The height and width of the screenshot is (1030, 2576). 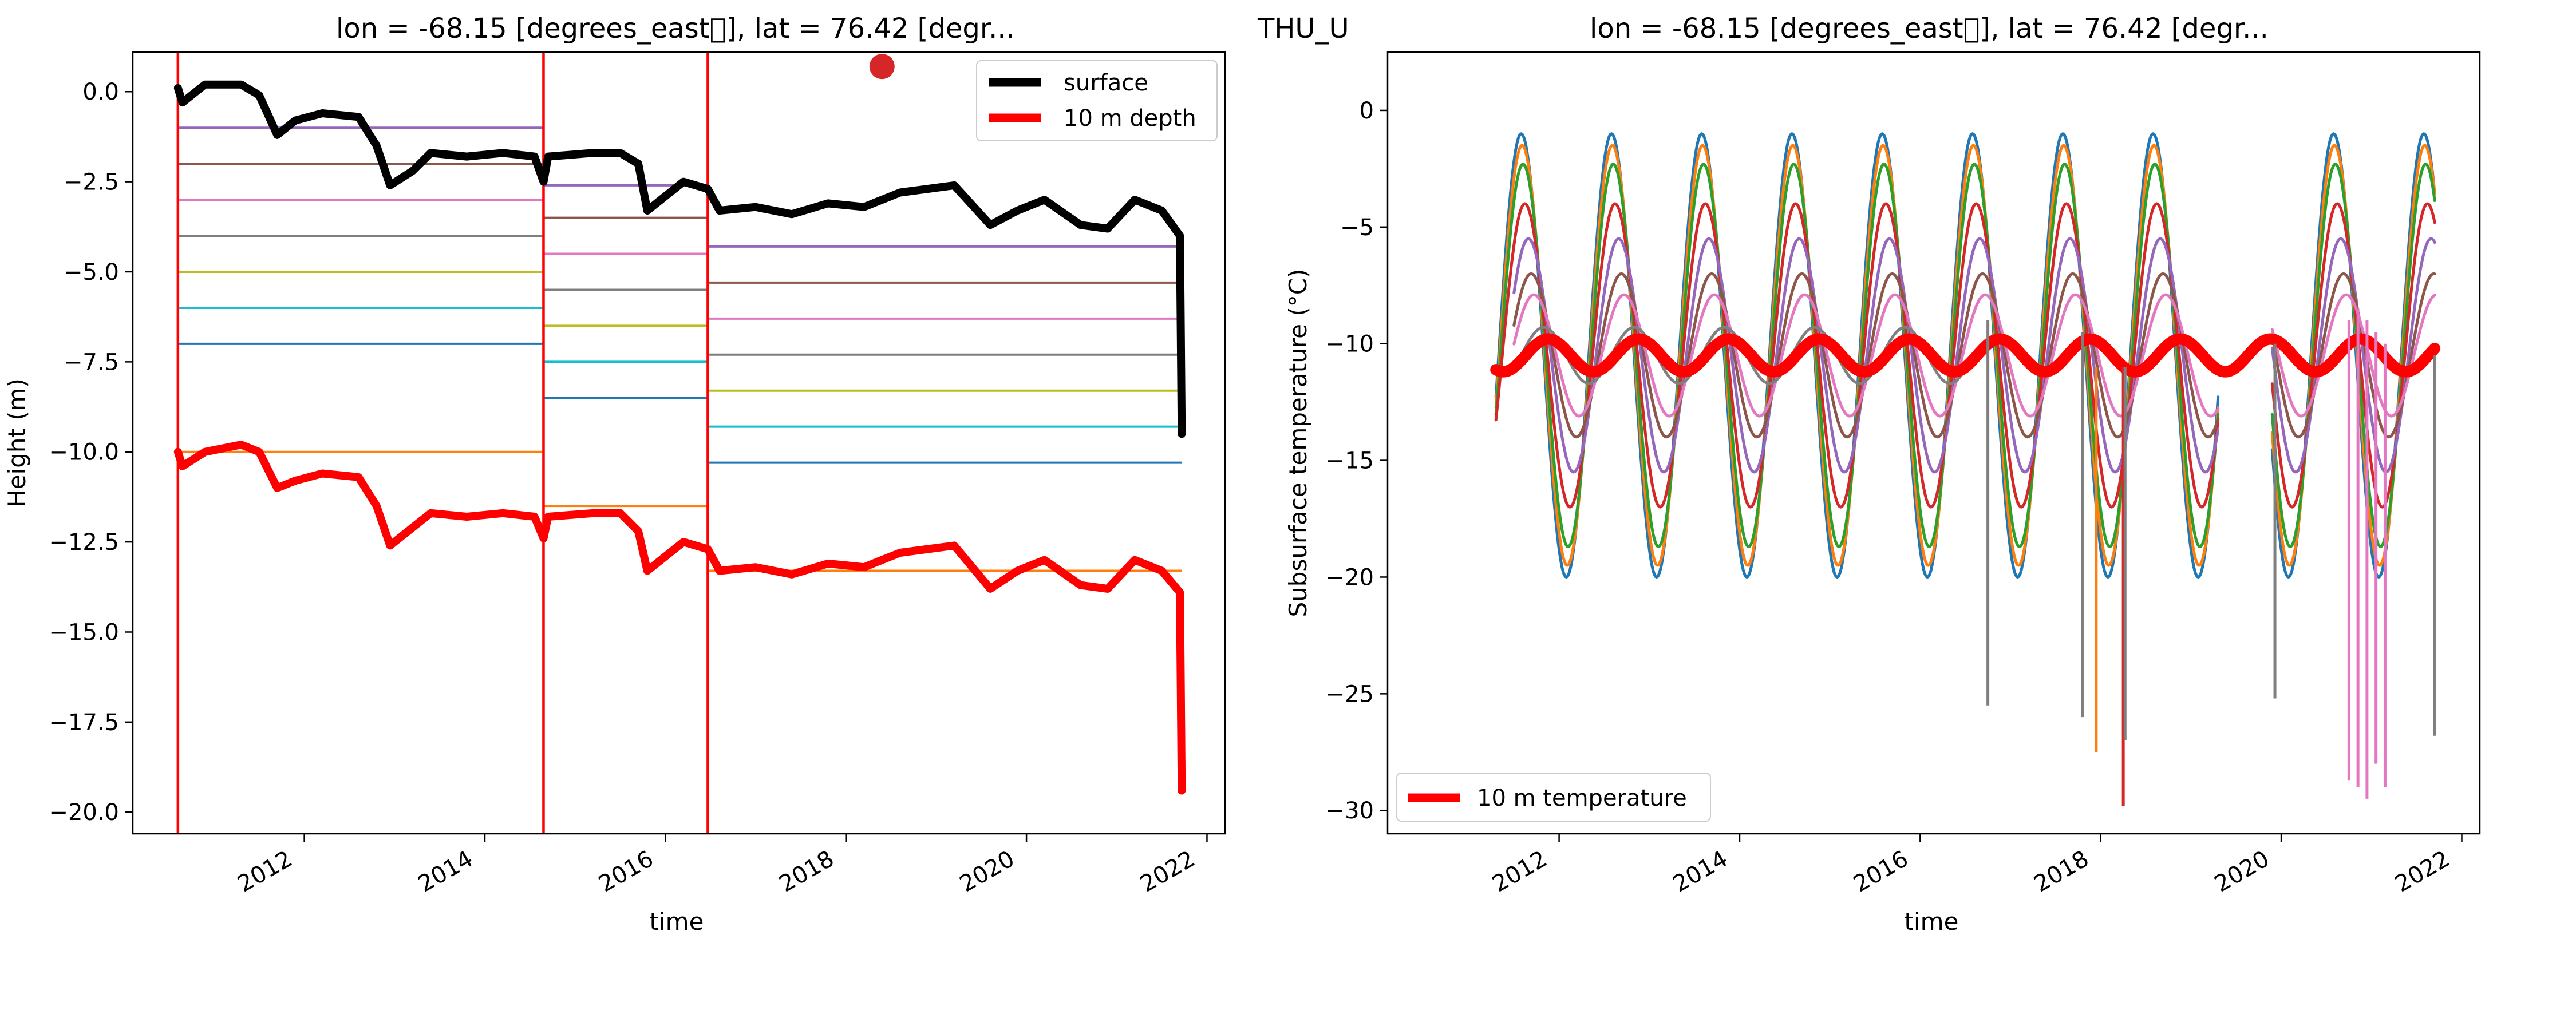 What do you see at coordinates (17, 443) in the screenshot?
I see `height-y-axis-label: Height (m)` at bounding box center [17, 443].